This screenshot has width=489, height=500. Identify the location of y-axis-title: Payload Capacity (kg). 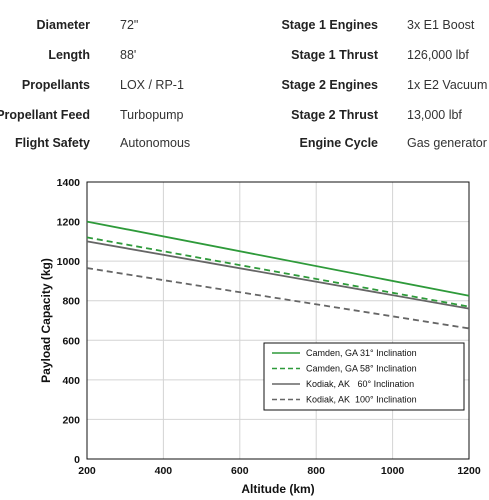
(46, 320).